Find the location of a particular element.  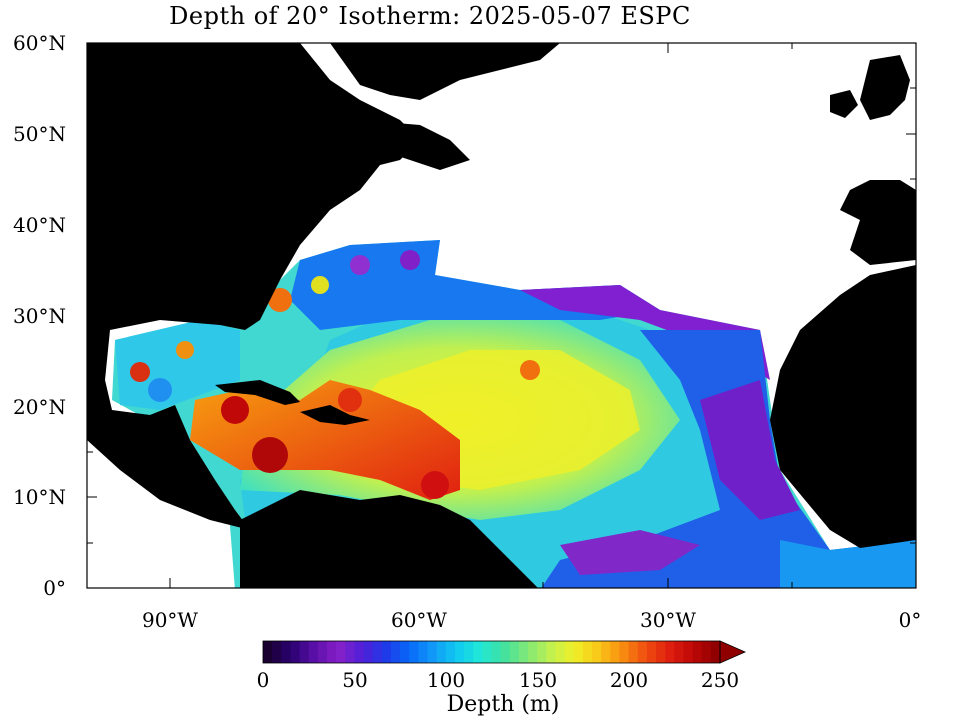

lat-label-0: 0° is located at coordinates (54, 588).